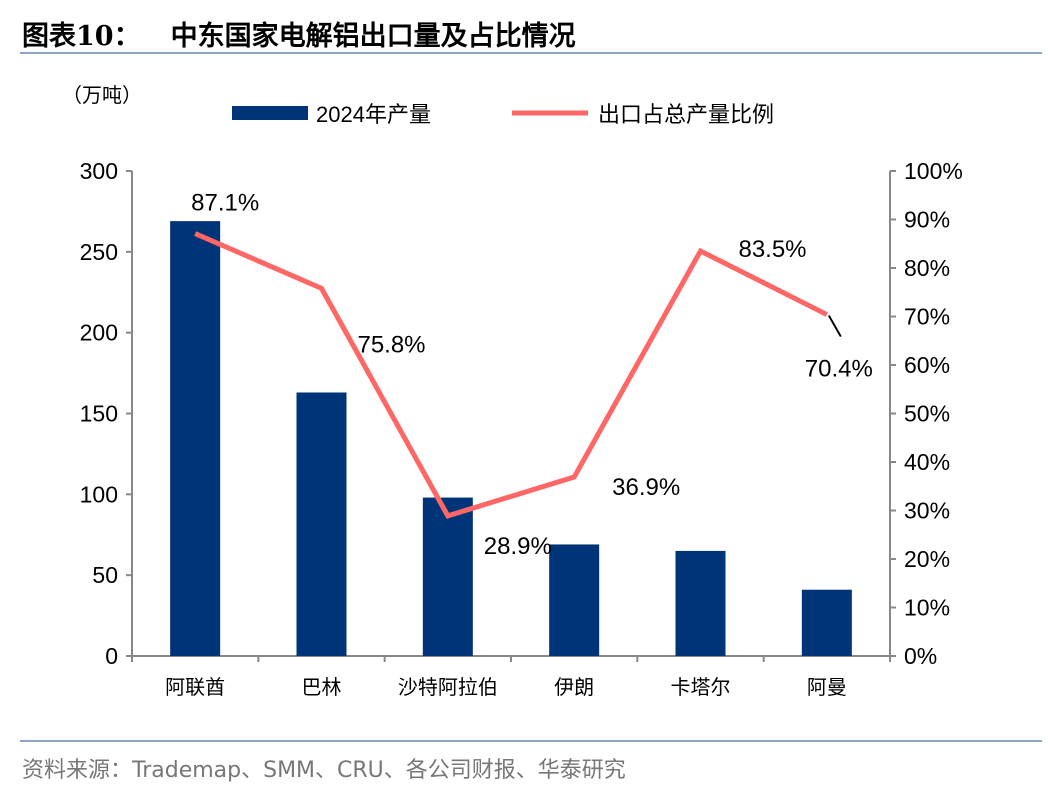 This screenshot has height=792, width=1048. I want to click on figure-title: 图表10： 中东国家电解铝出口量及占比情况, so click(299, 33).